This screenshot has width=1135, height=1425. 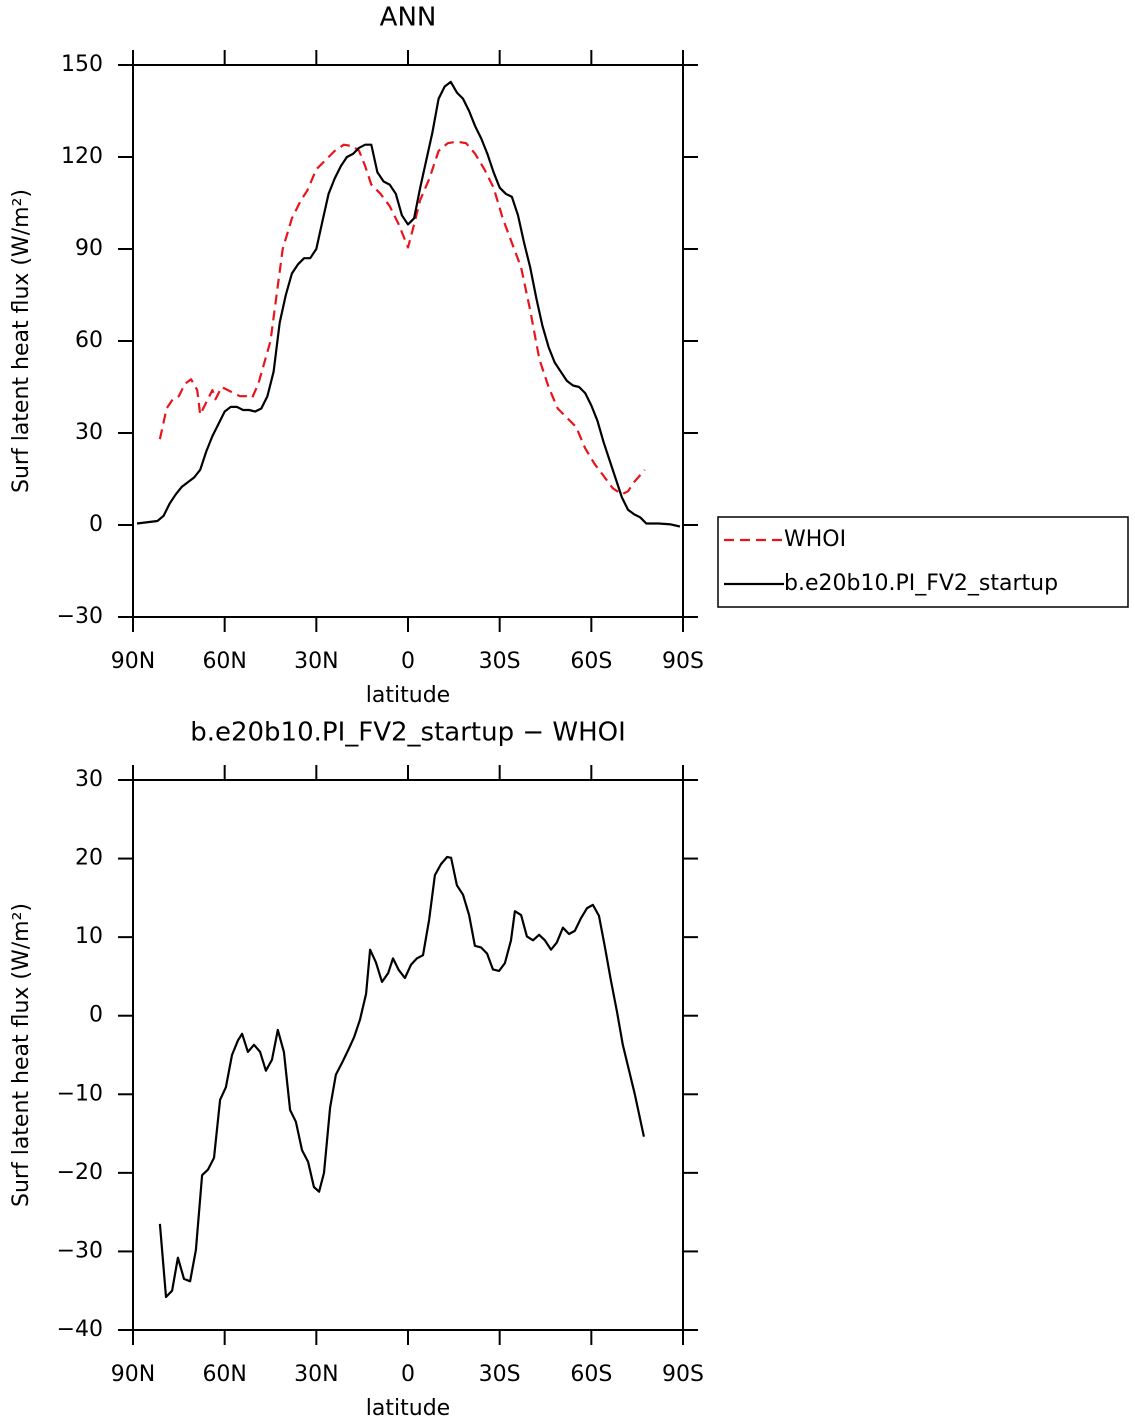 What do you see at coordinates (89, 248) in the screenshot?
I see `y-tick-label: 90` at bounding box center [89, 248].